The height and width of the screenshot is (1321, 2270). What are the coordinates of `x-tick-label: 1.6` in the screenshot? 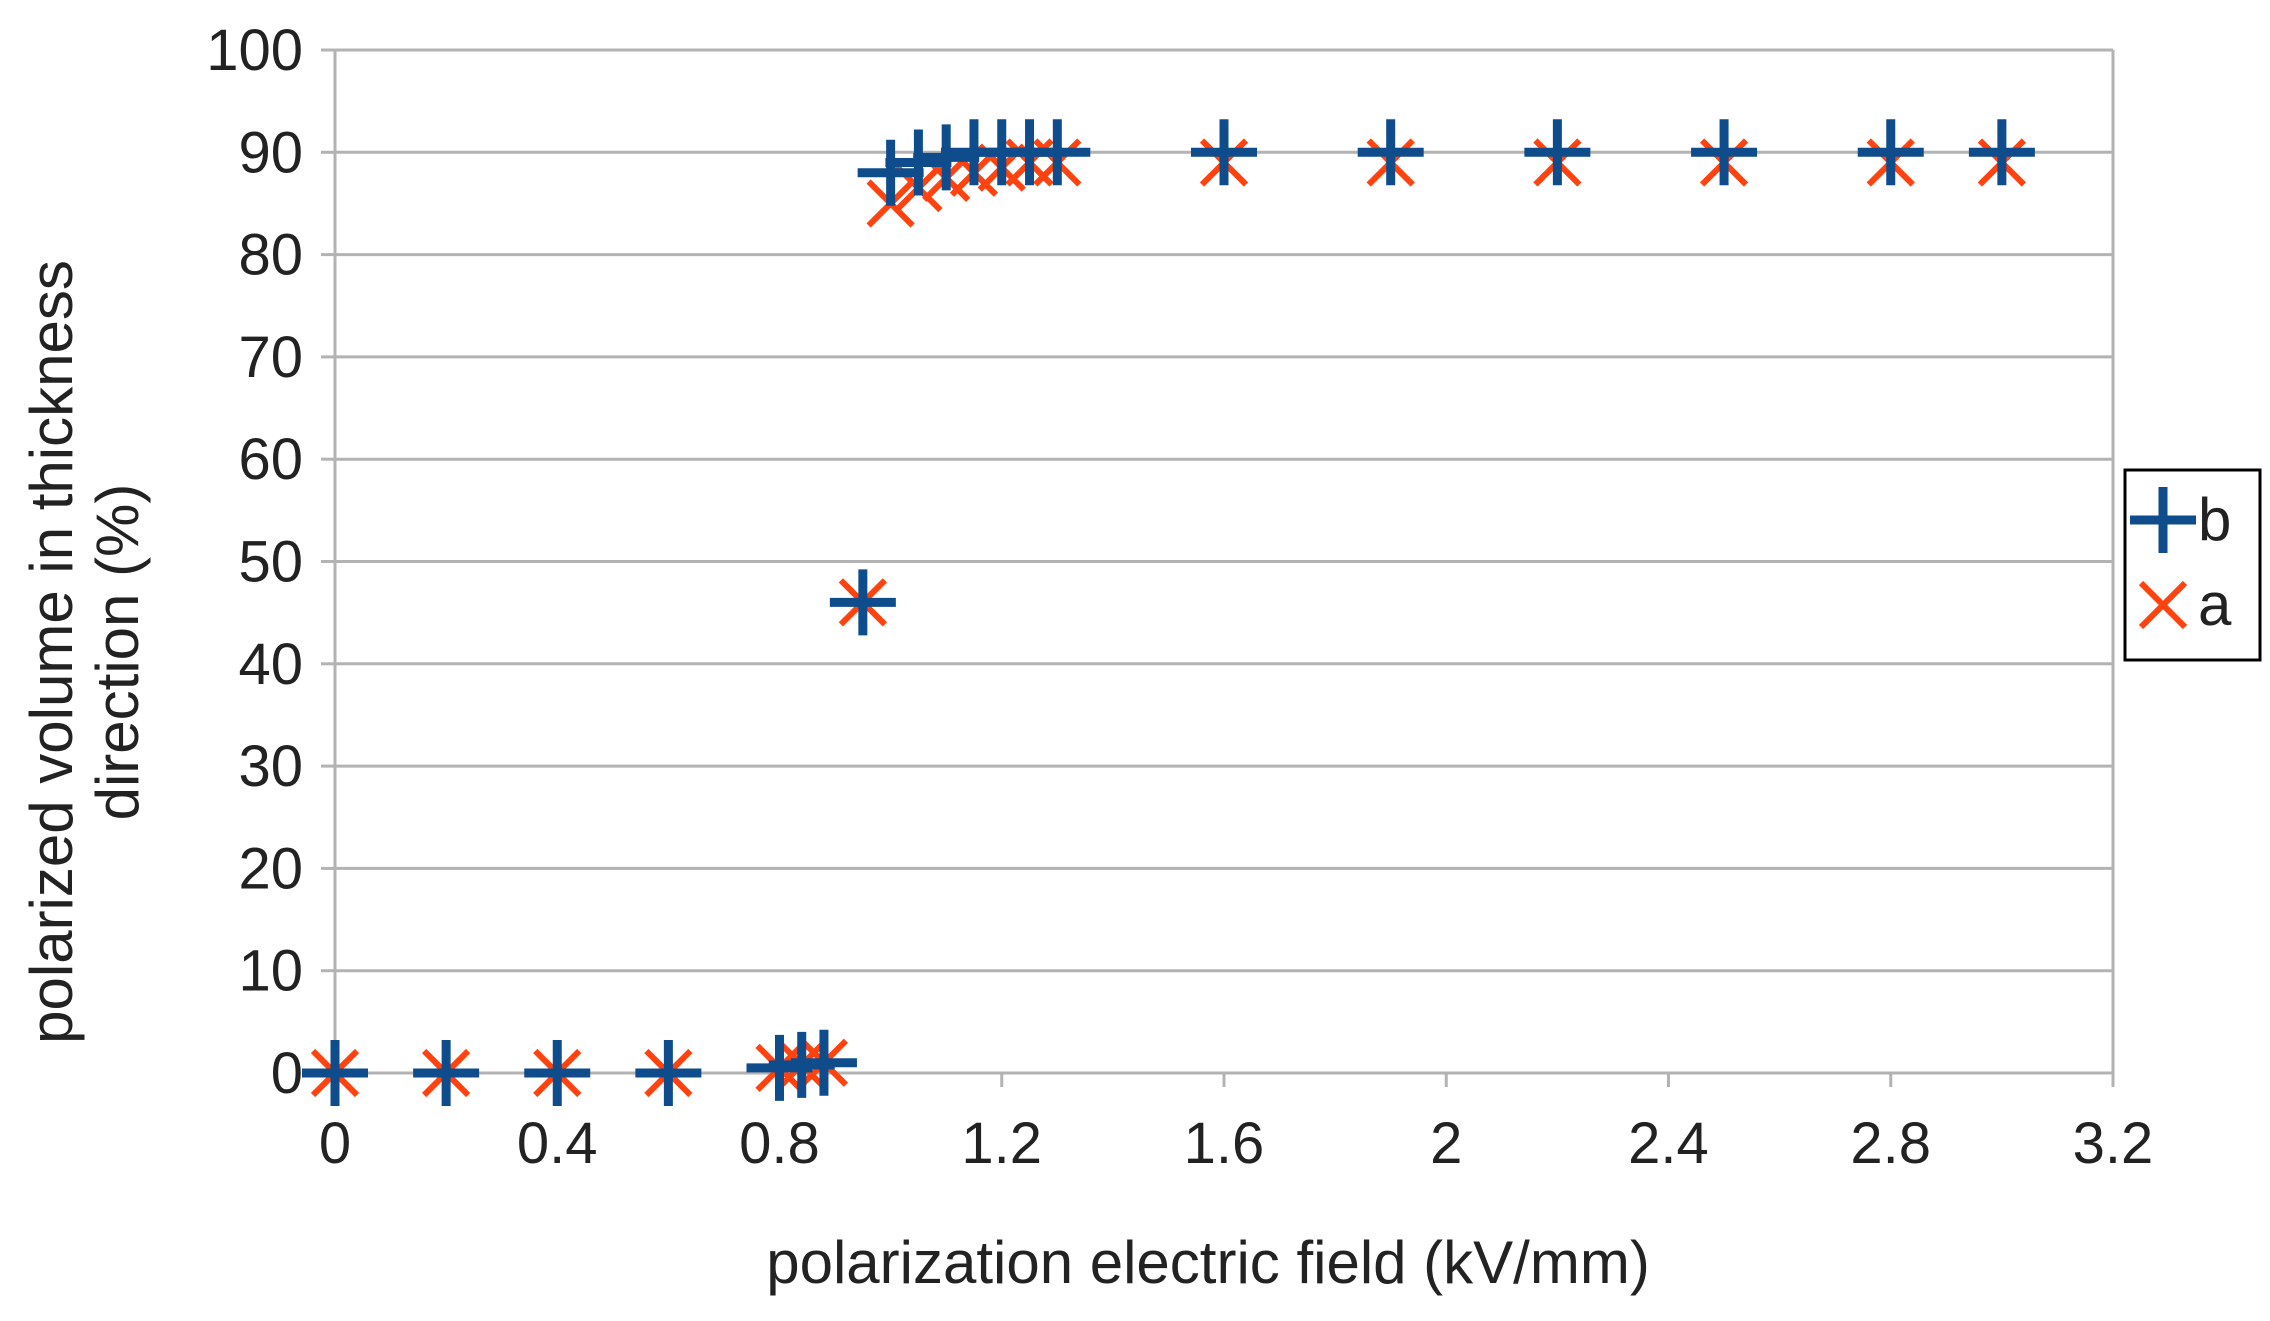 It's located at (1224, 1143).